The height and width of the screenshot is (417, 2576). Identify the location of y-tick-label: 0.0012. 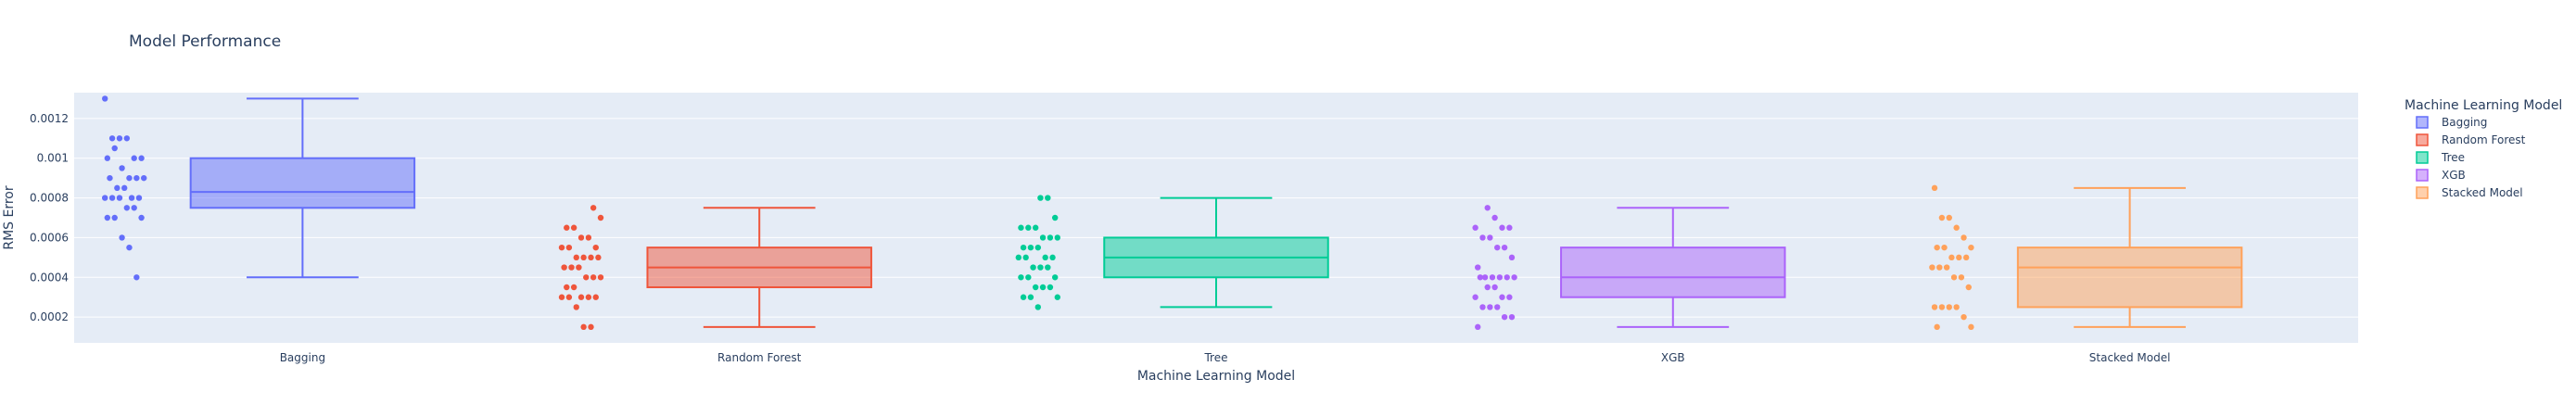
(49, 118).